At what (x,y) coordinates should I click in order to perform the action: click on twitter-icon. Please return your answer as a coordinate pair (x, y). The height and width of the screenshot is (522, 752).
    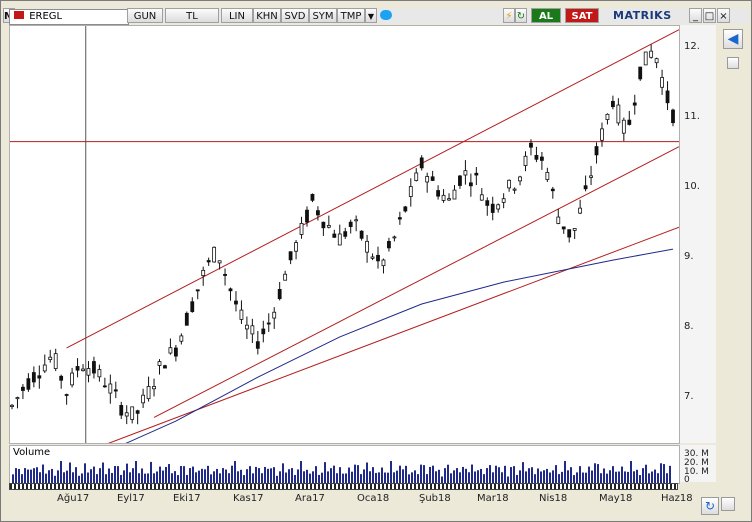
    Looking at the image, I should click on (386, 15).